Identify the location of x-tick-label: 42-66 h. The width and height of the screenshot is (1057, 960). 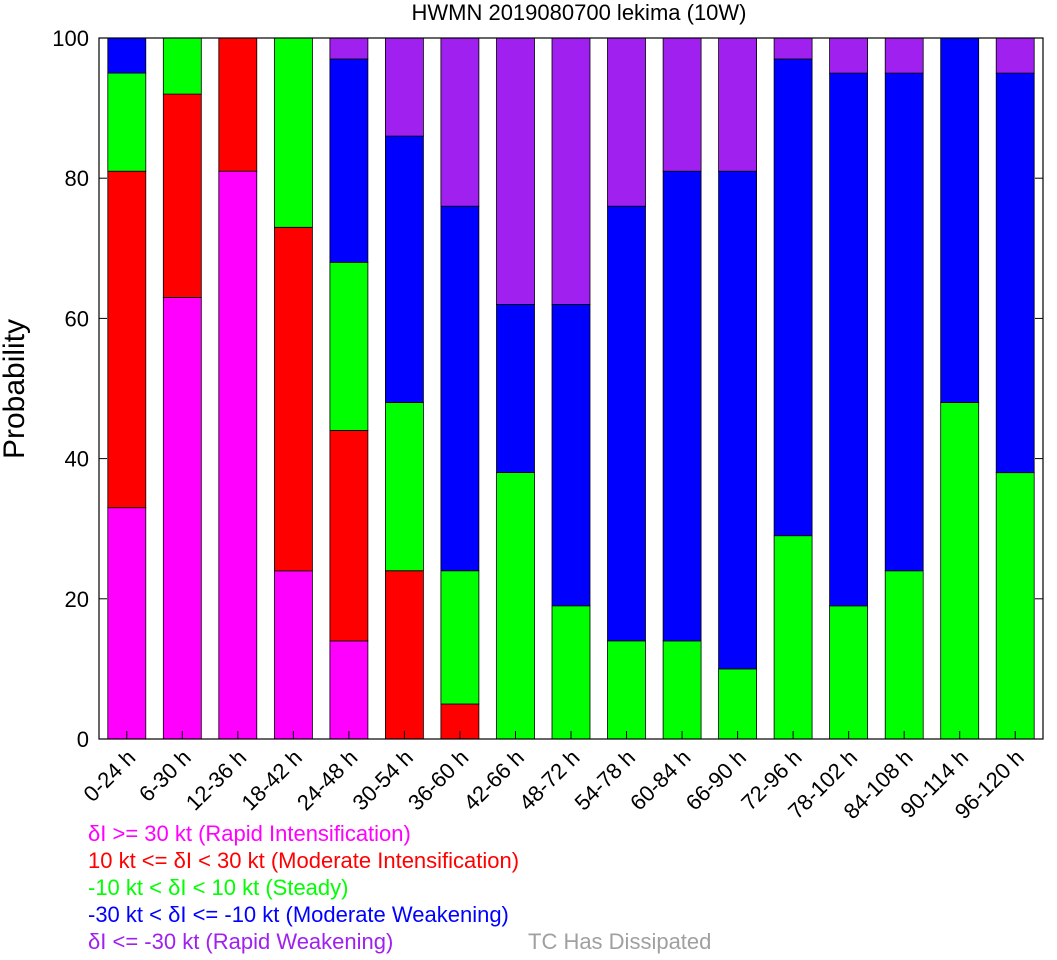
(494, 780).